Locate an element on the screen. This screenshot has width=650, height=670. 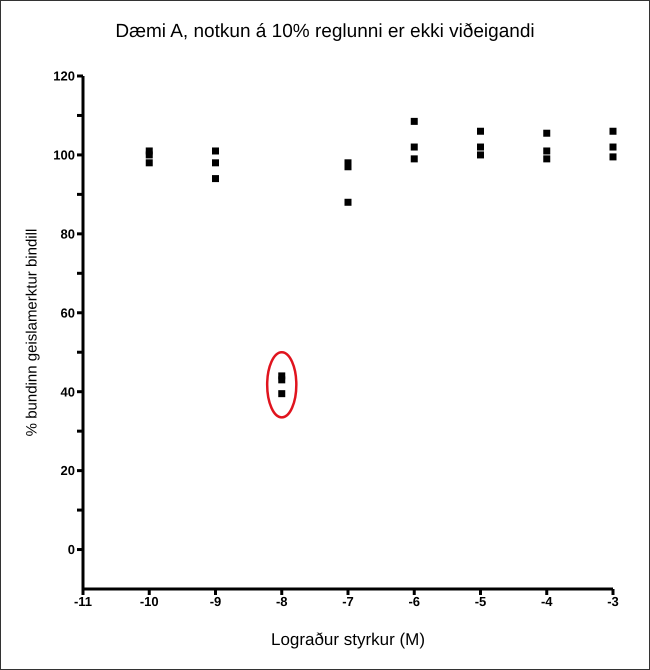
x-tick-label: -10 is located at coordinates (149, 602).